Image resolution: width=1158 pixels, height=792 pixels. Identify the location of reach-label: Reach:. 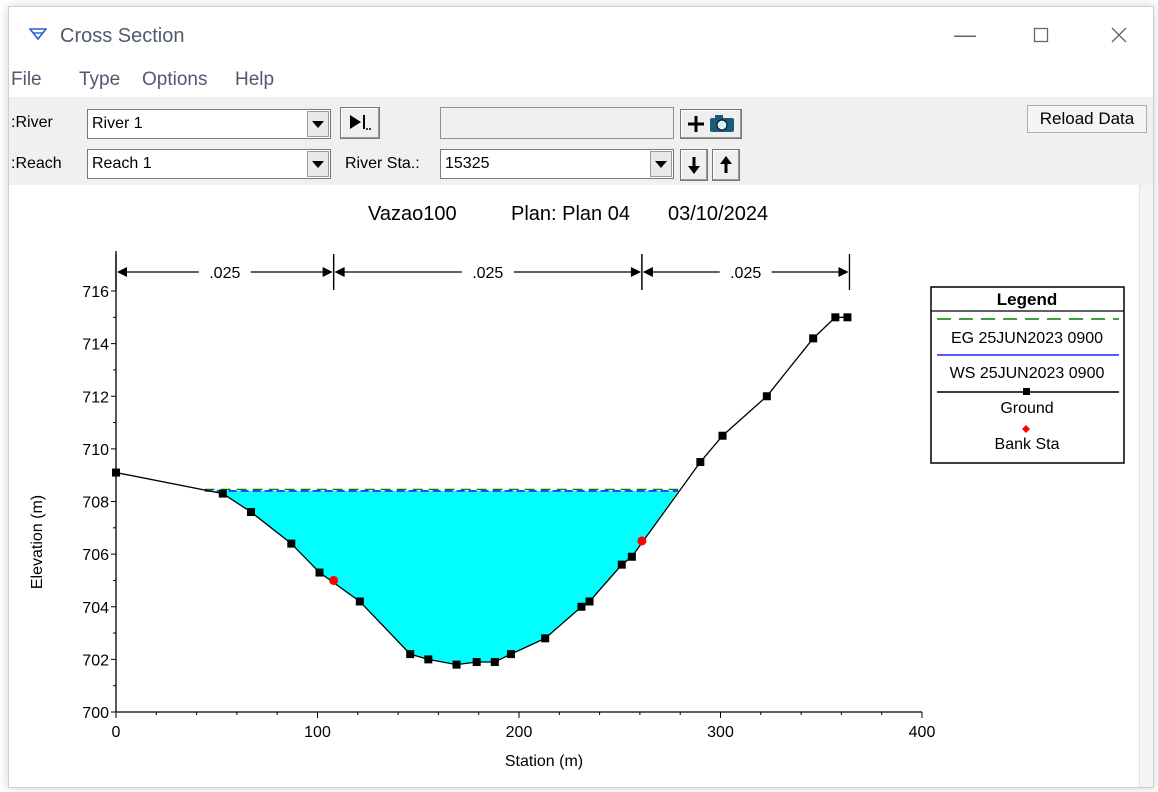
(36, 163).